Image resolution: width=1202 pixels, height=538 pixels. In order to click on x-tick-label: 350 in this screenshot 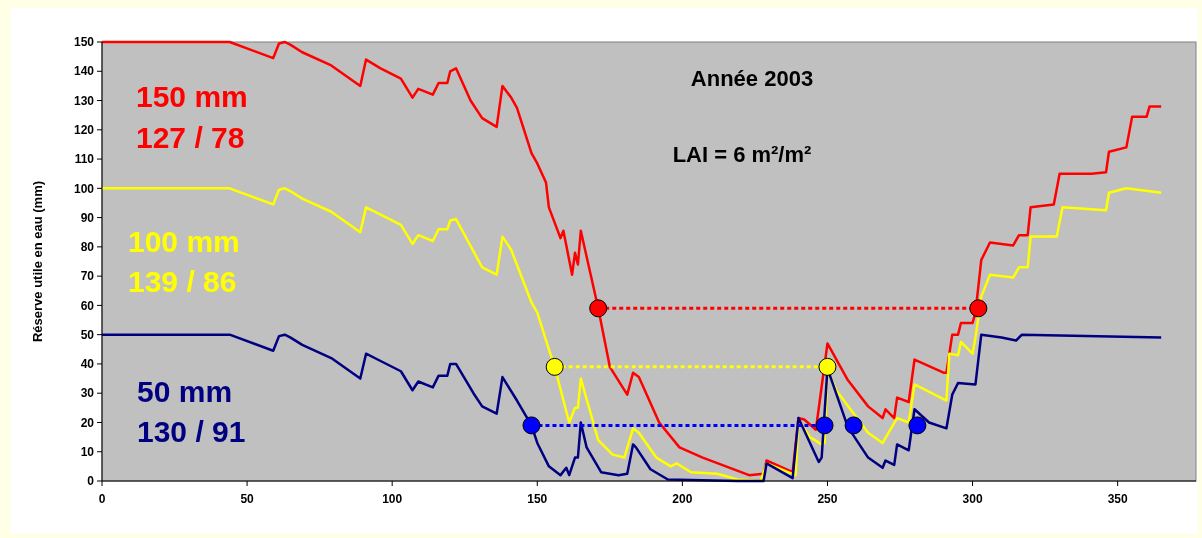, I will do `click(1117, 499)`.